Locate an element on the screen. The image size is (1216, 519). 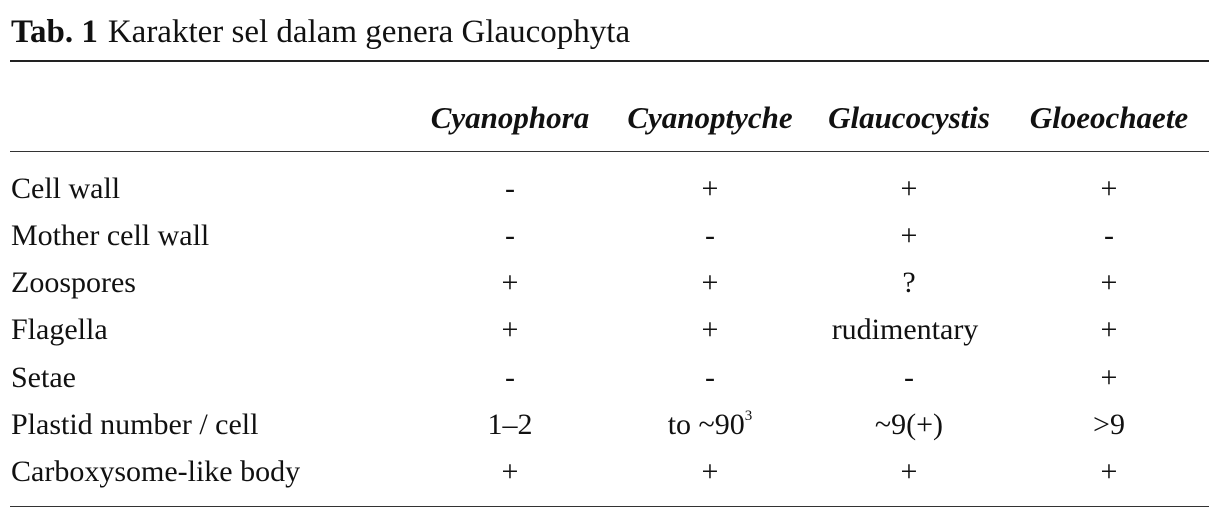
column-header-cyanoptyche: Cyanoptyche is located at coordinates (710, 117).